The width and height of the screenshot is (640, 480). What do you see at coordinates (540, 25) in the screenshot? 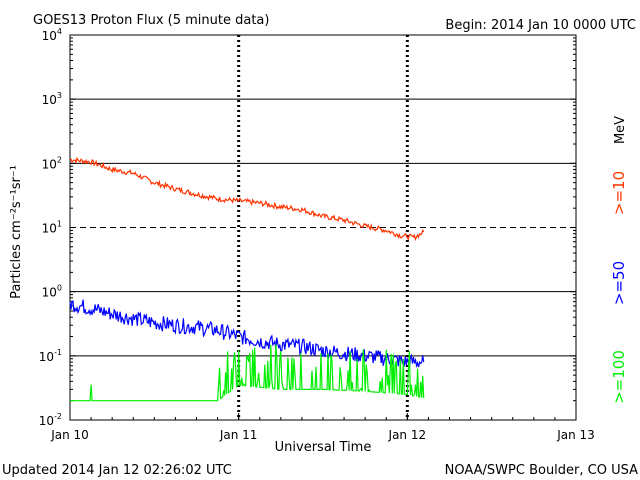
I see `begin-time: Begin: 2014 Jan 10 0000 UTC` at bounding box center [540, 25].